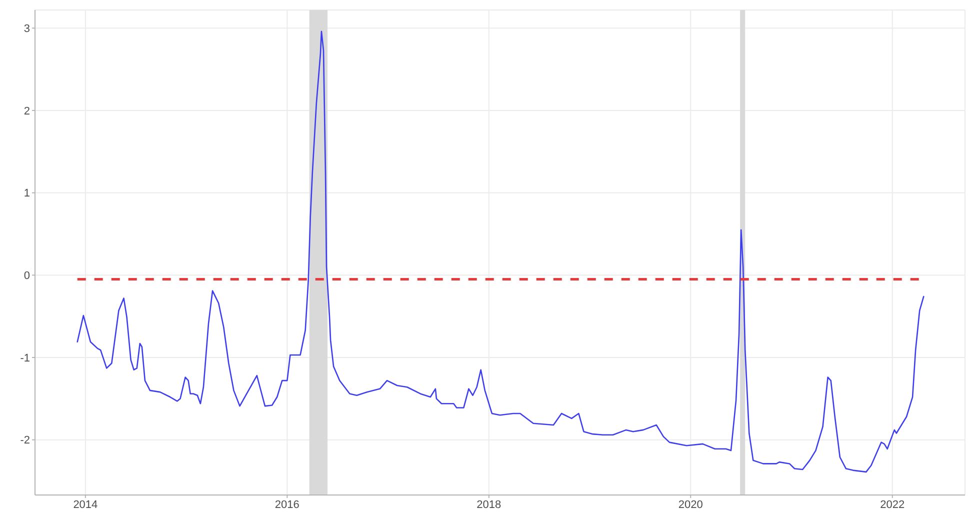  What do you see at coordinates (27, 29) in the screenshot?
I see `y-tick-label: 3` at bounding box center [27, 29].